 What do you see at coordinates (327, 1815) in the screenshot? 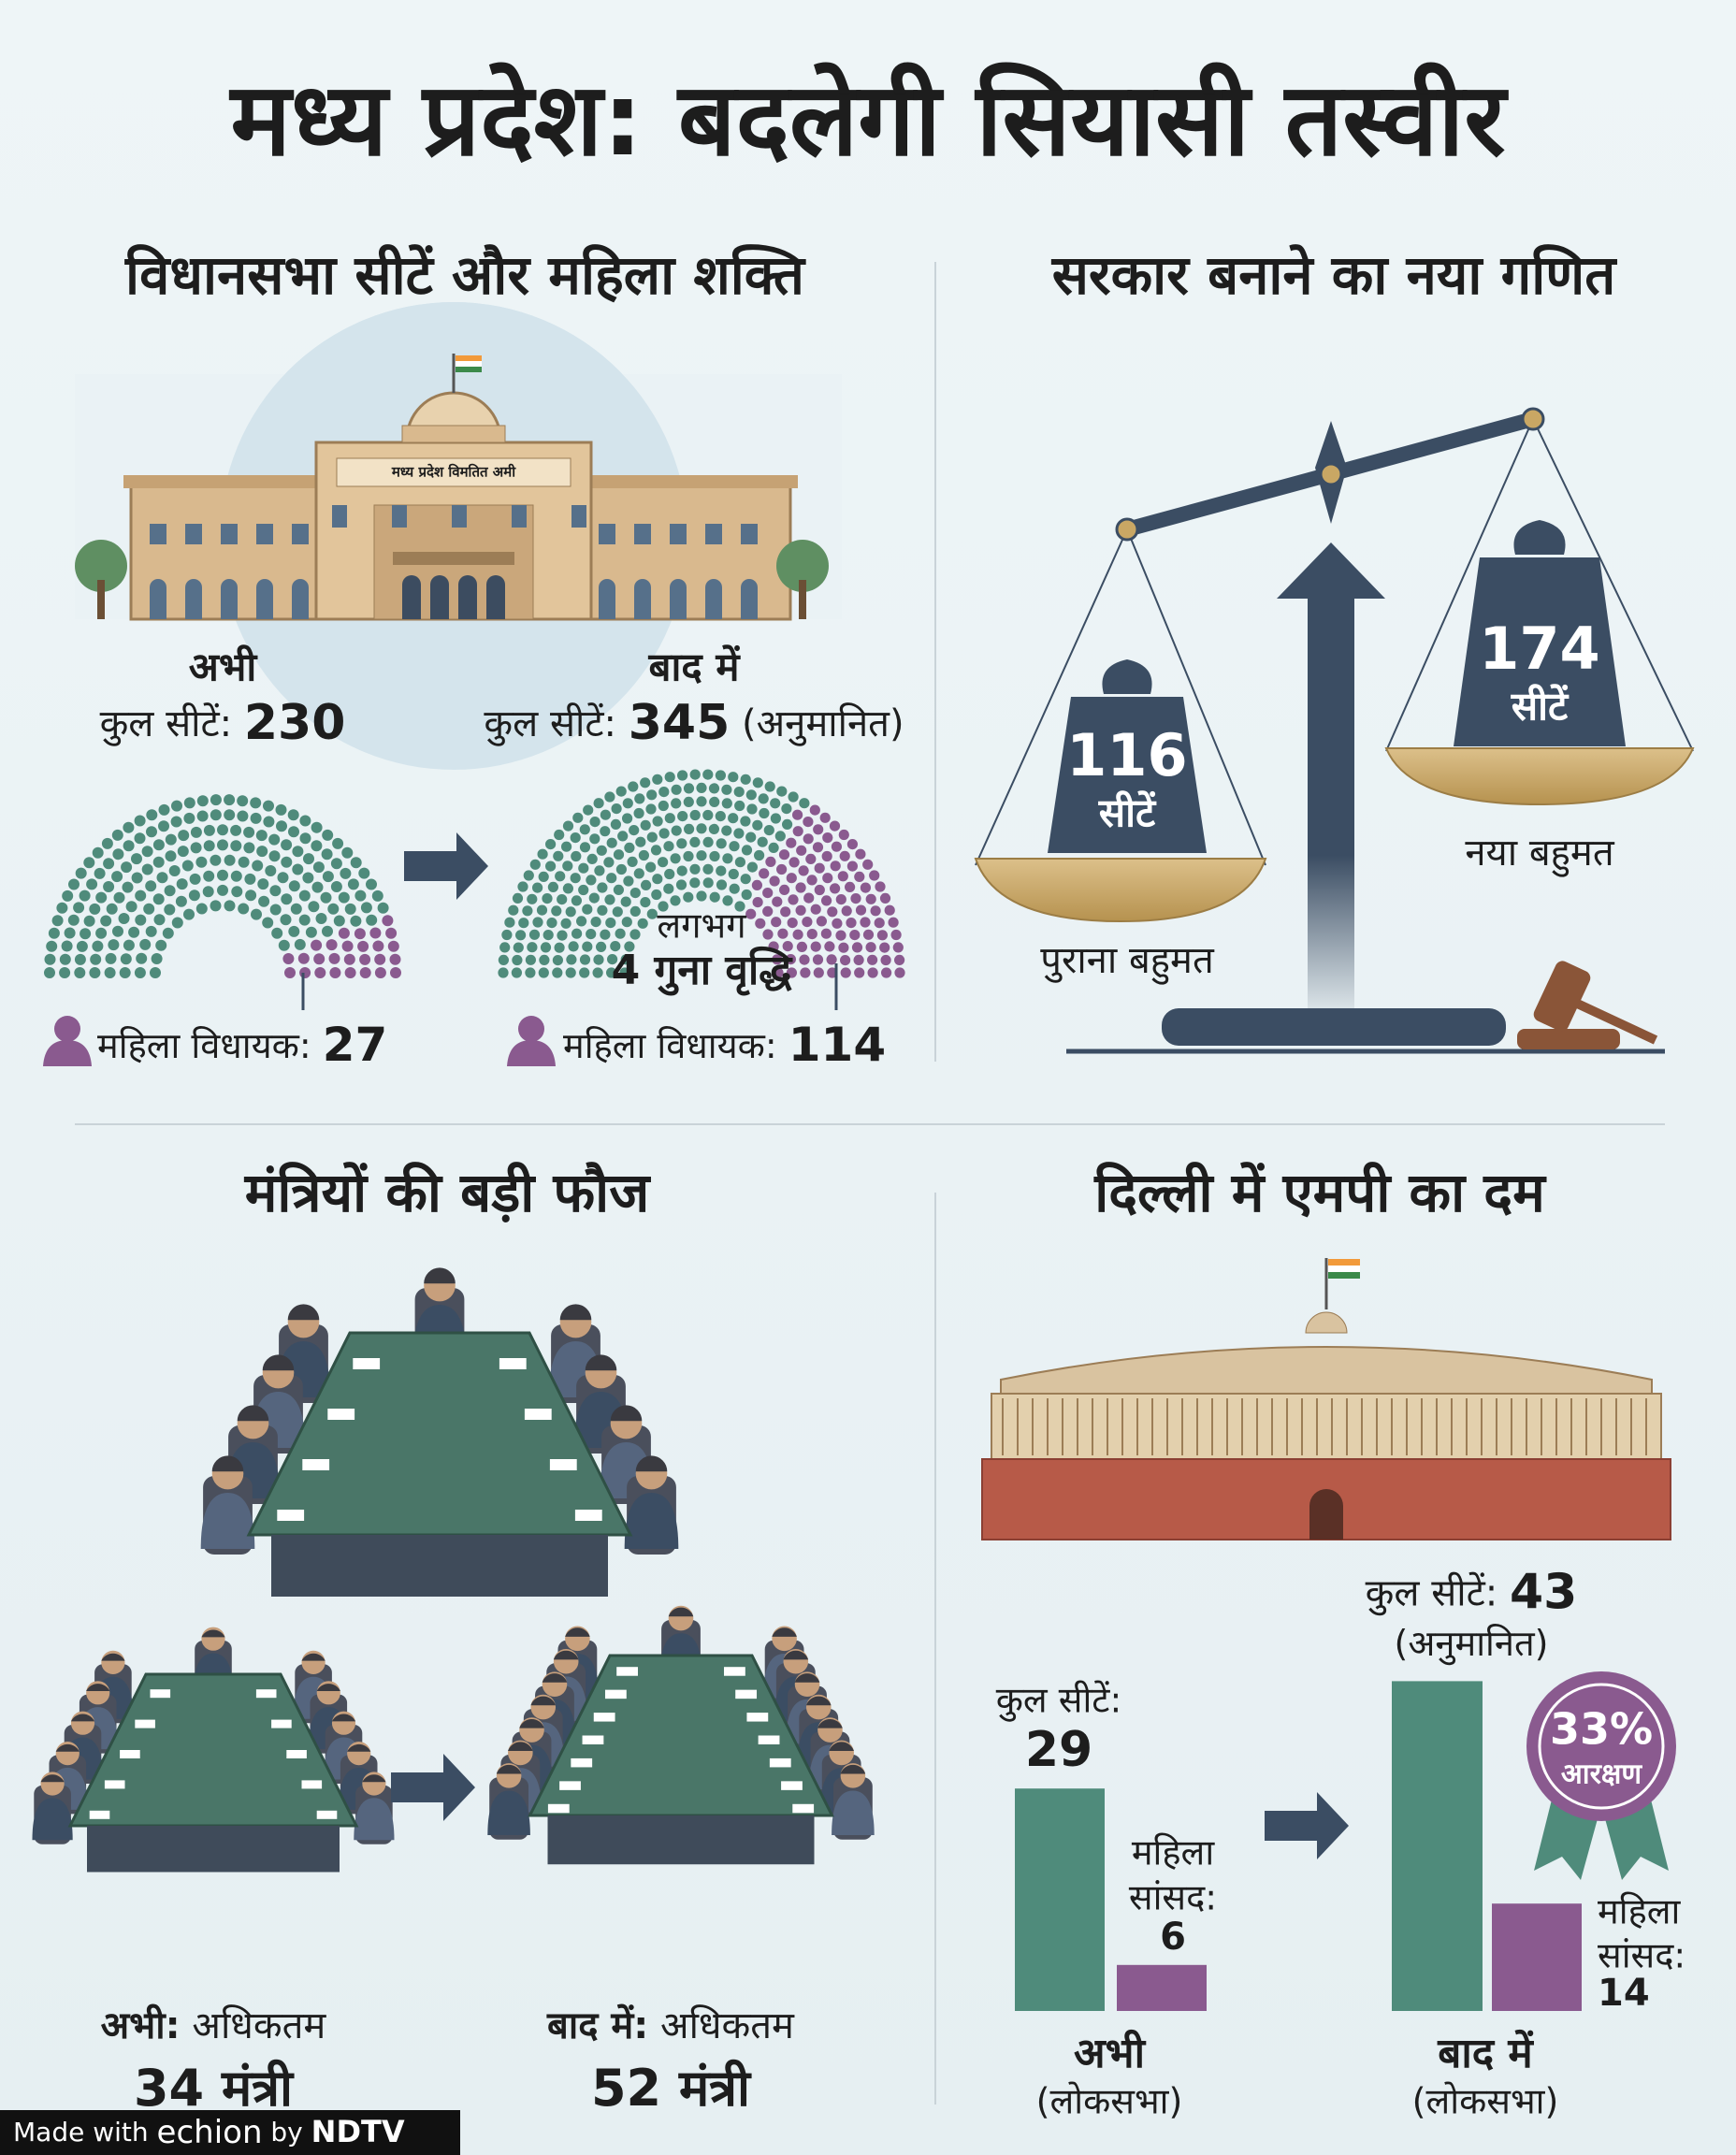
I see `paper` at bounding box center [327, 1815].